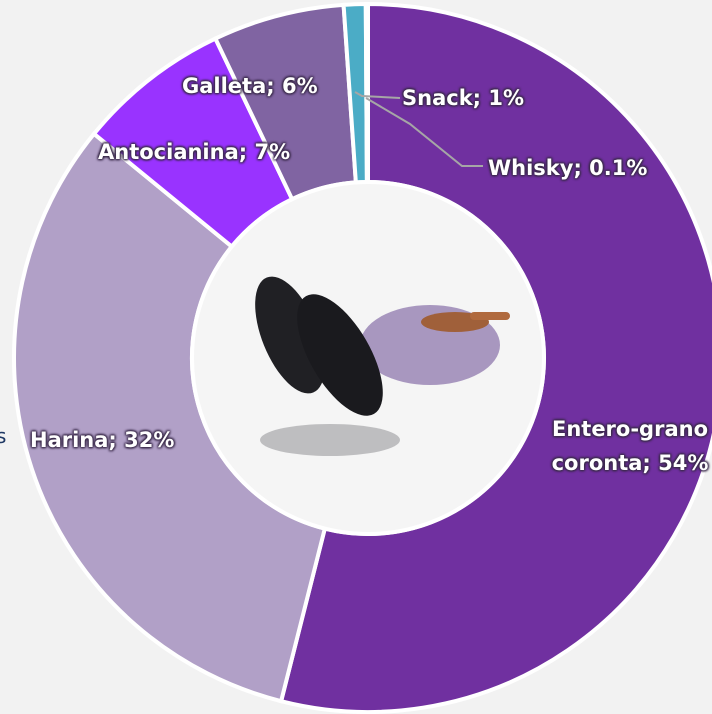 This screenshot has height=714, width=712. I want to click on center-picture, so click(382, 366).